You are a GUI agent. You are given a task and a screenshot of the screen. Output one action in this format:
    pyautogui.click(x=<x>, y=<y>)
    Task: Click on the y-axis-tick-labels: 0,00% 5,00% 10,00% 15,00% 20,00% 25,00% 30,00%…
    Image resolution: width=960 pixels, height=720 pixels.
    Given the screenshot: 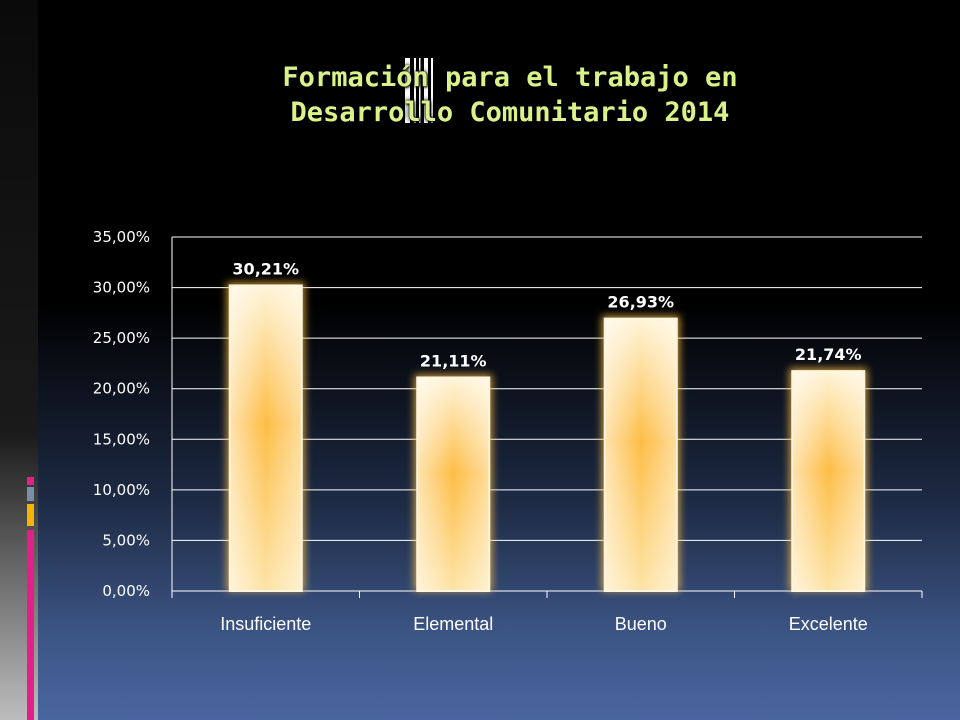 What is the action you would take?
    pyautogui.click(x=121, y=414)
    